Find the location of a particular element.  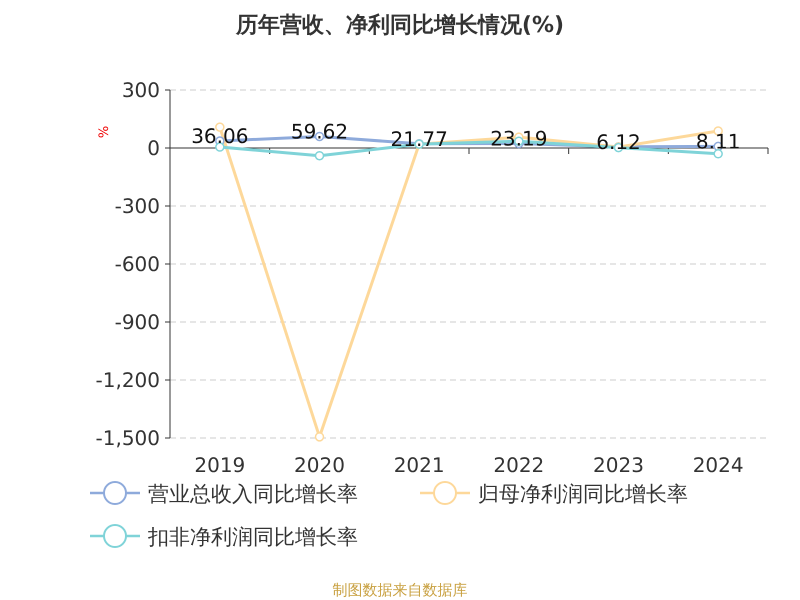

y-tick-label: -1,200 is located at coordinates (128, 380).